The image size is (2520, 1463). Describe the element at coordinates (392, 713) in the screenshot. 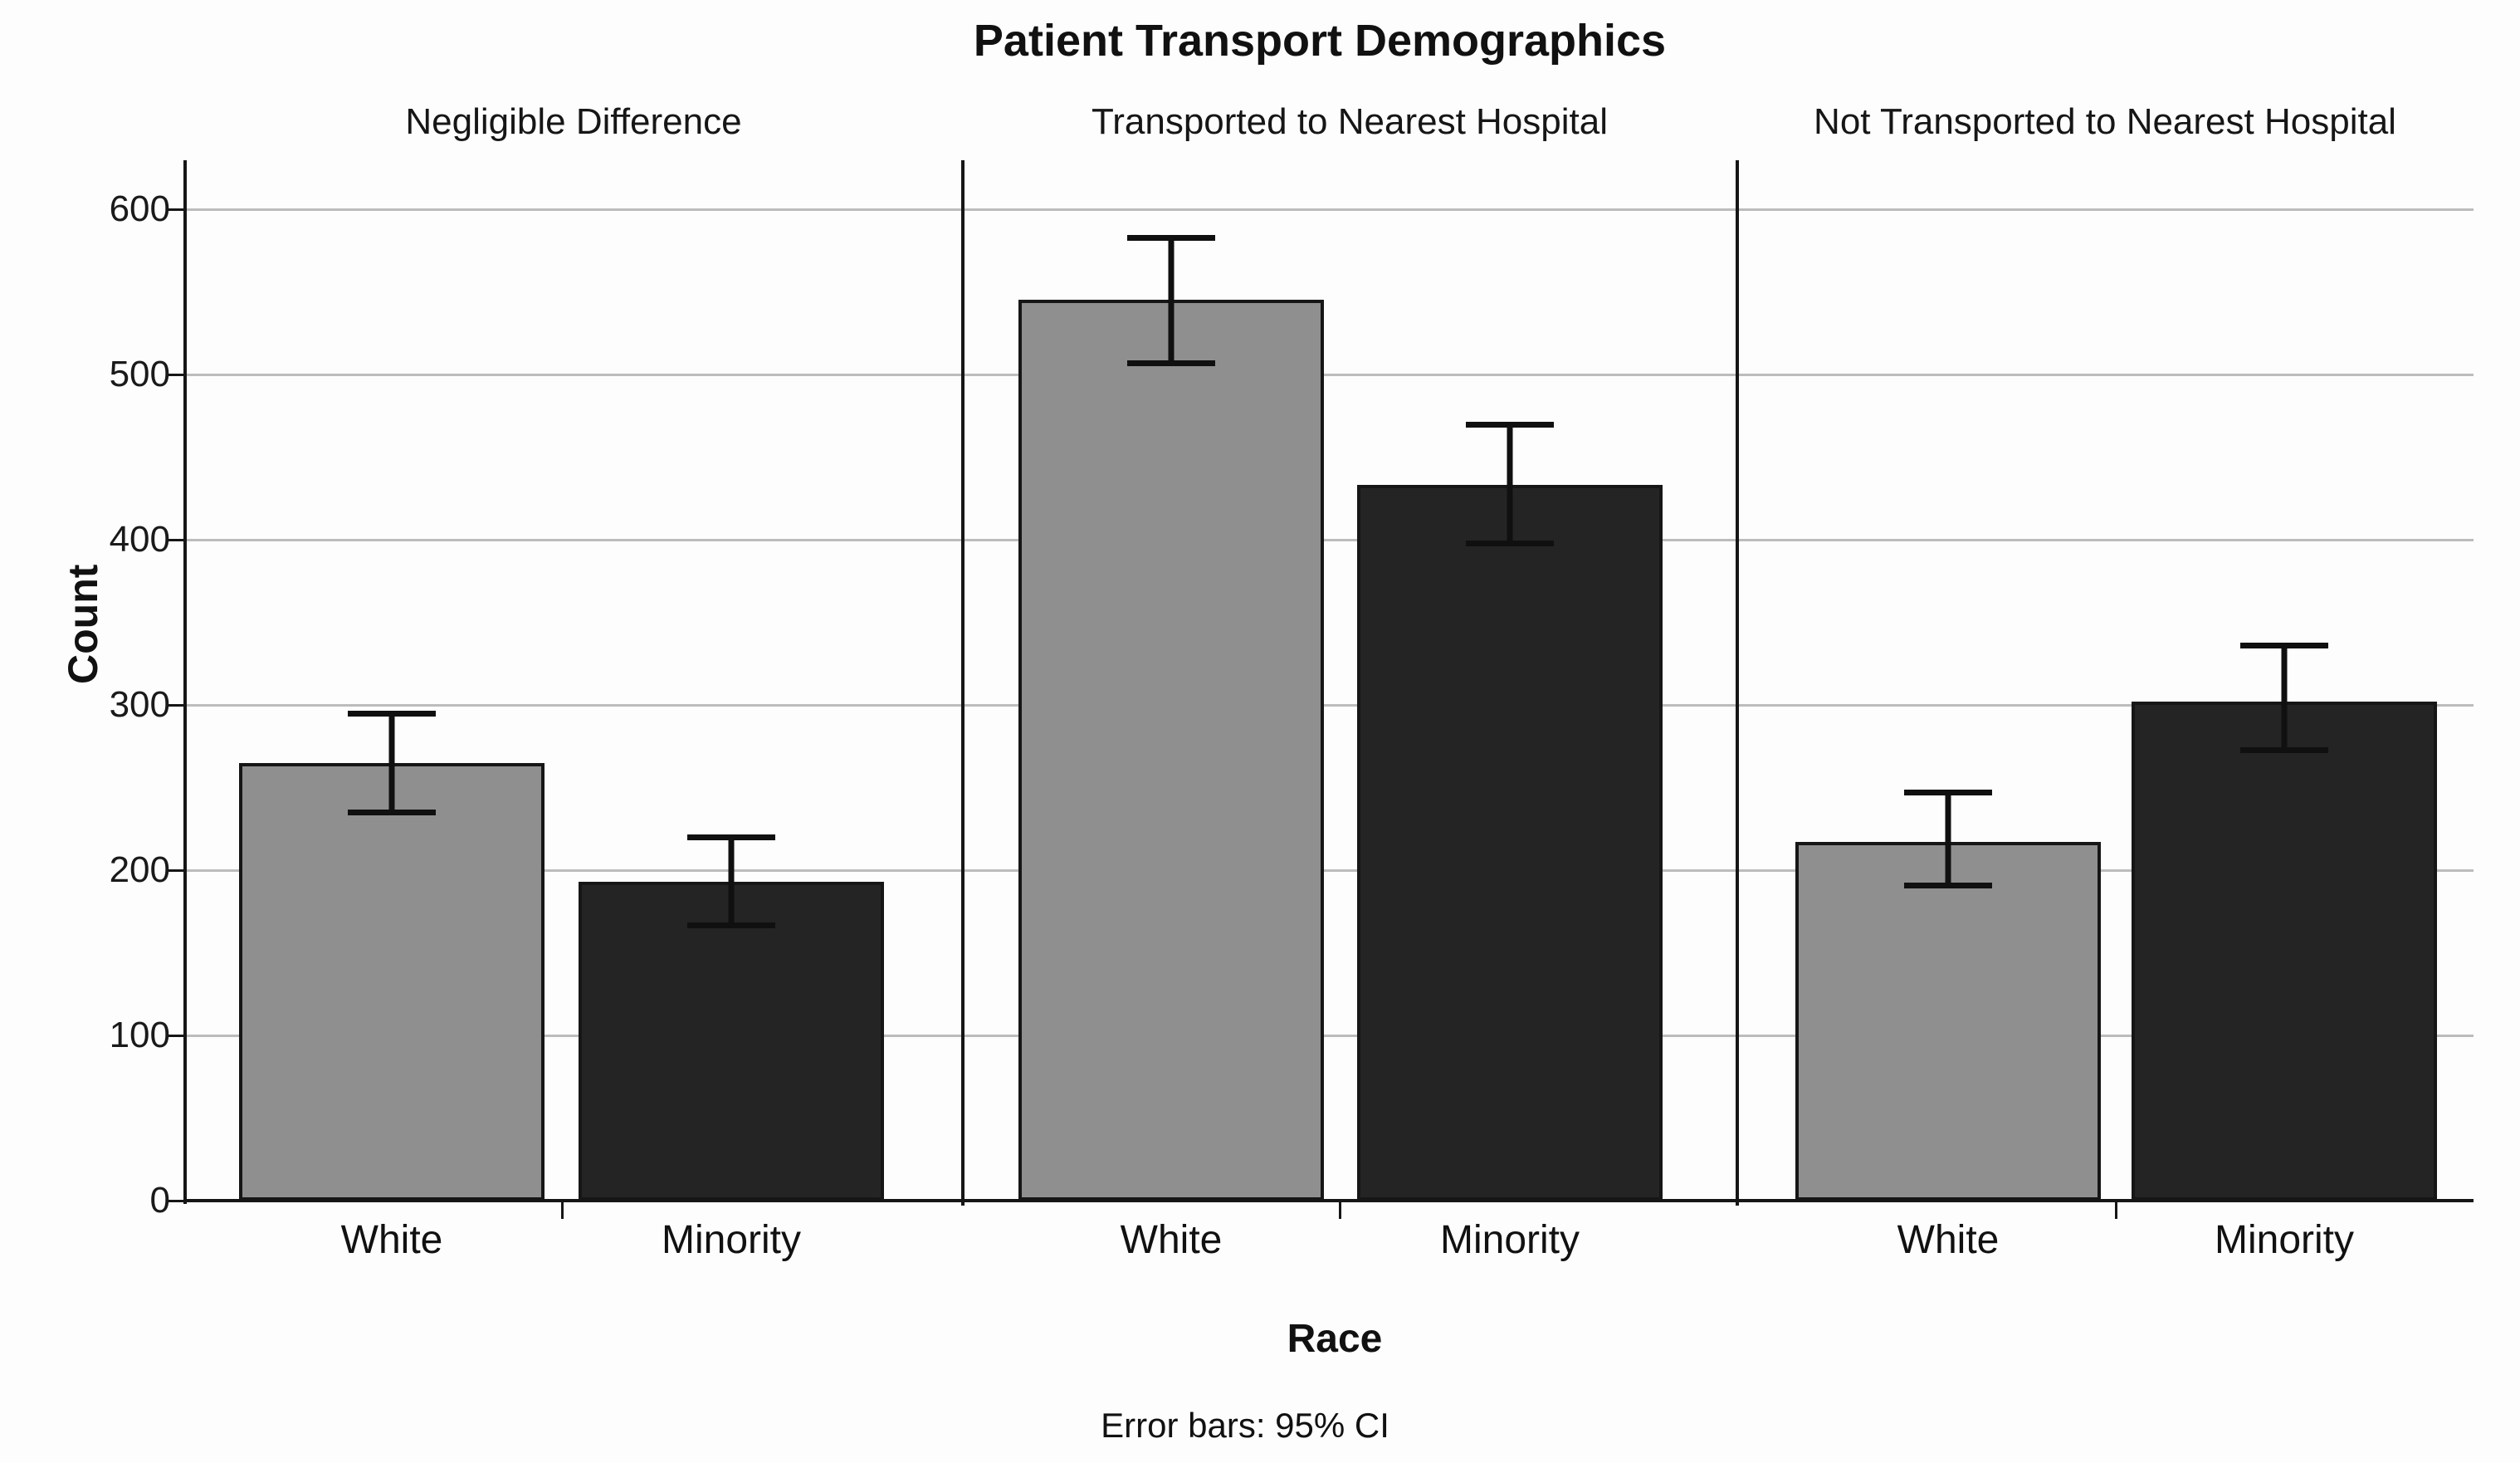

I see `error-bar-cap-high-panel1-white` at that location.